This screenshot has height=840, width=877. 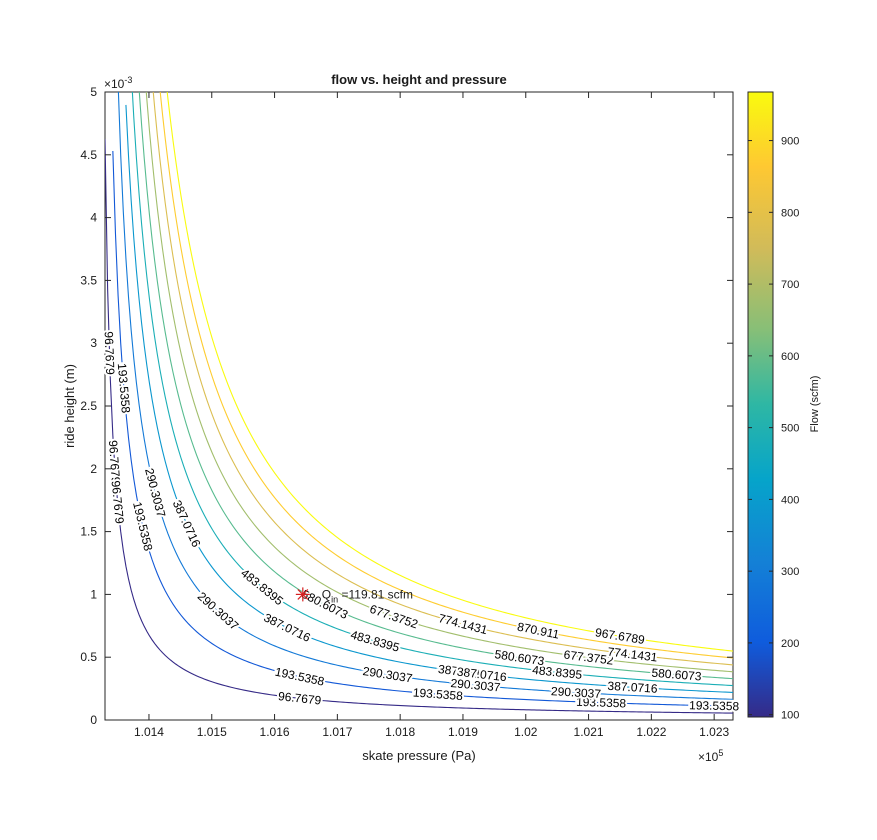 I want to click on x-tick-label: 1.015, so click(x=212, y=732).